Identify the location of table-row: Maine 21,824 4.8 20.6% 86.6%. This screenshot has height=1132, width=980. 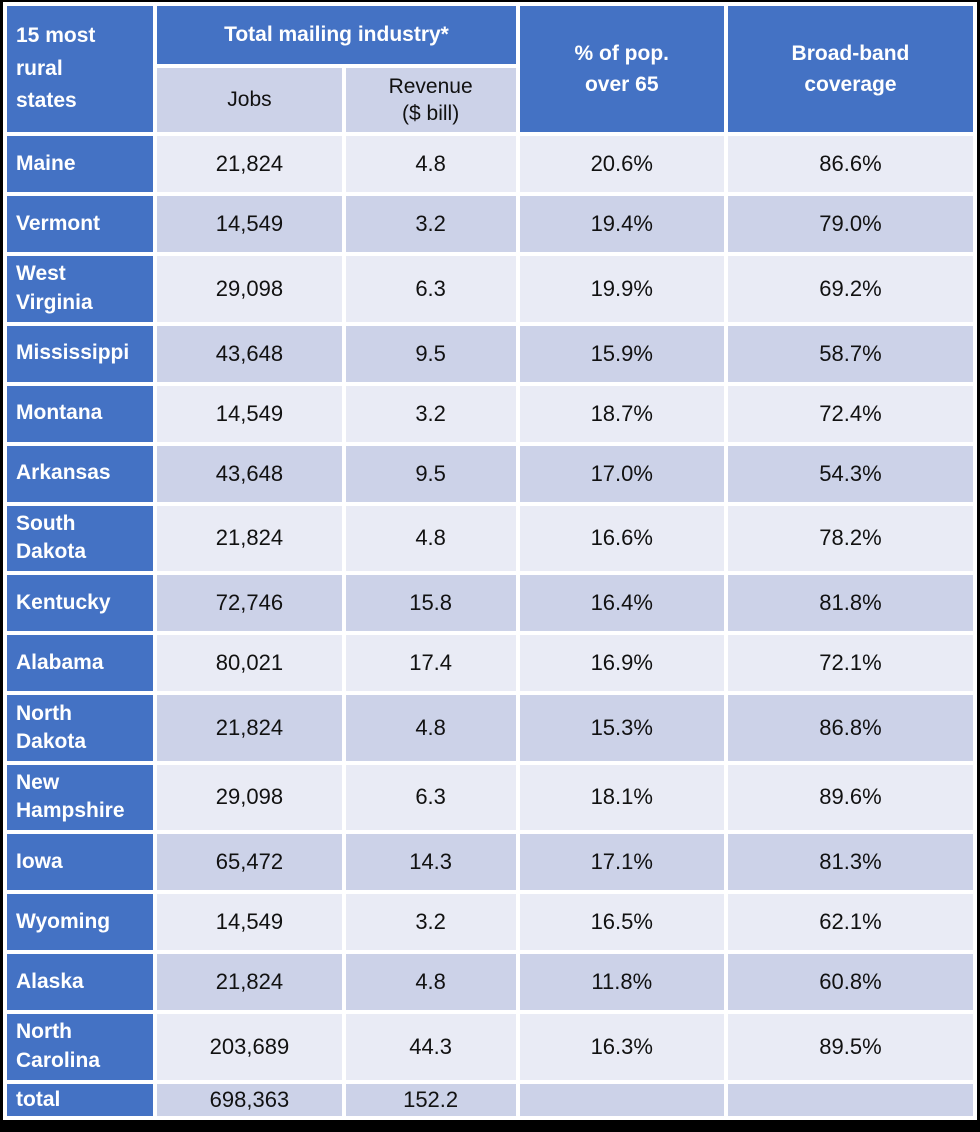
(490, 164).